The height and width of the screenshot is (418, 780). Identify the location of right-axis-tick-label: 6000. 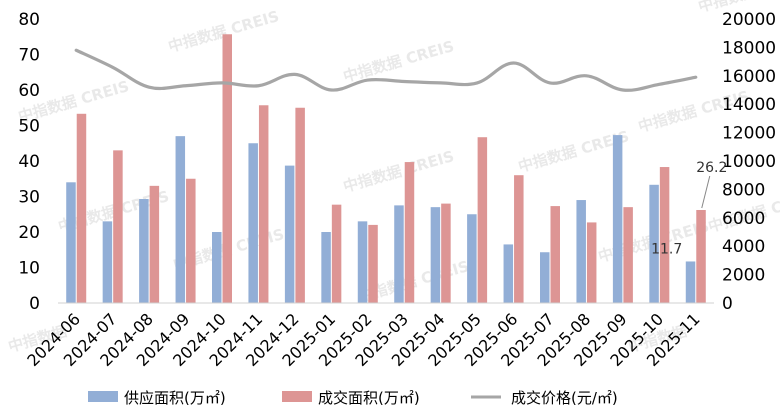
(743, 219).